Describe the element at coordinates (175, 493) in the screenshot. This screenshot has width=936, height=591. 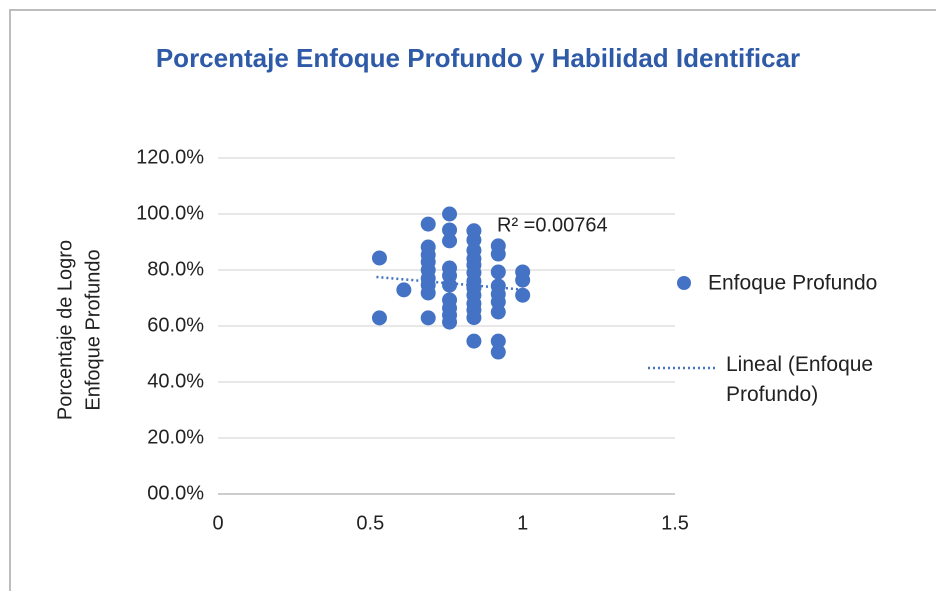
I see `y-tick-label: 00.0%` at that location.